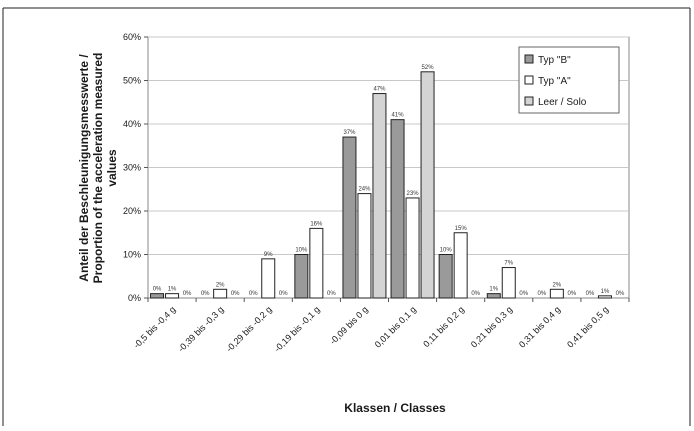  I want to click on y-axis-title-line: Anteil der Beschleunigungsmesswerte /, so click(84, 168).